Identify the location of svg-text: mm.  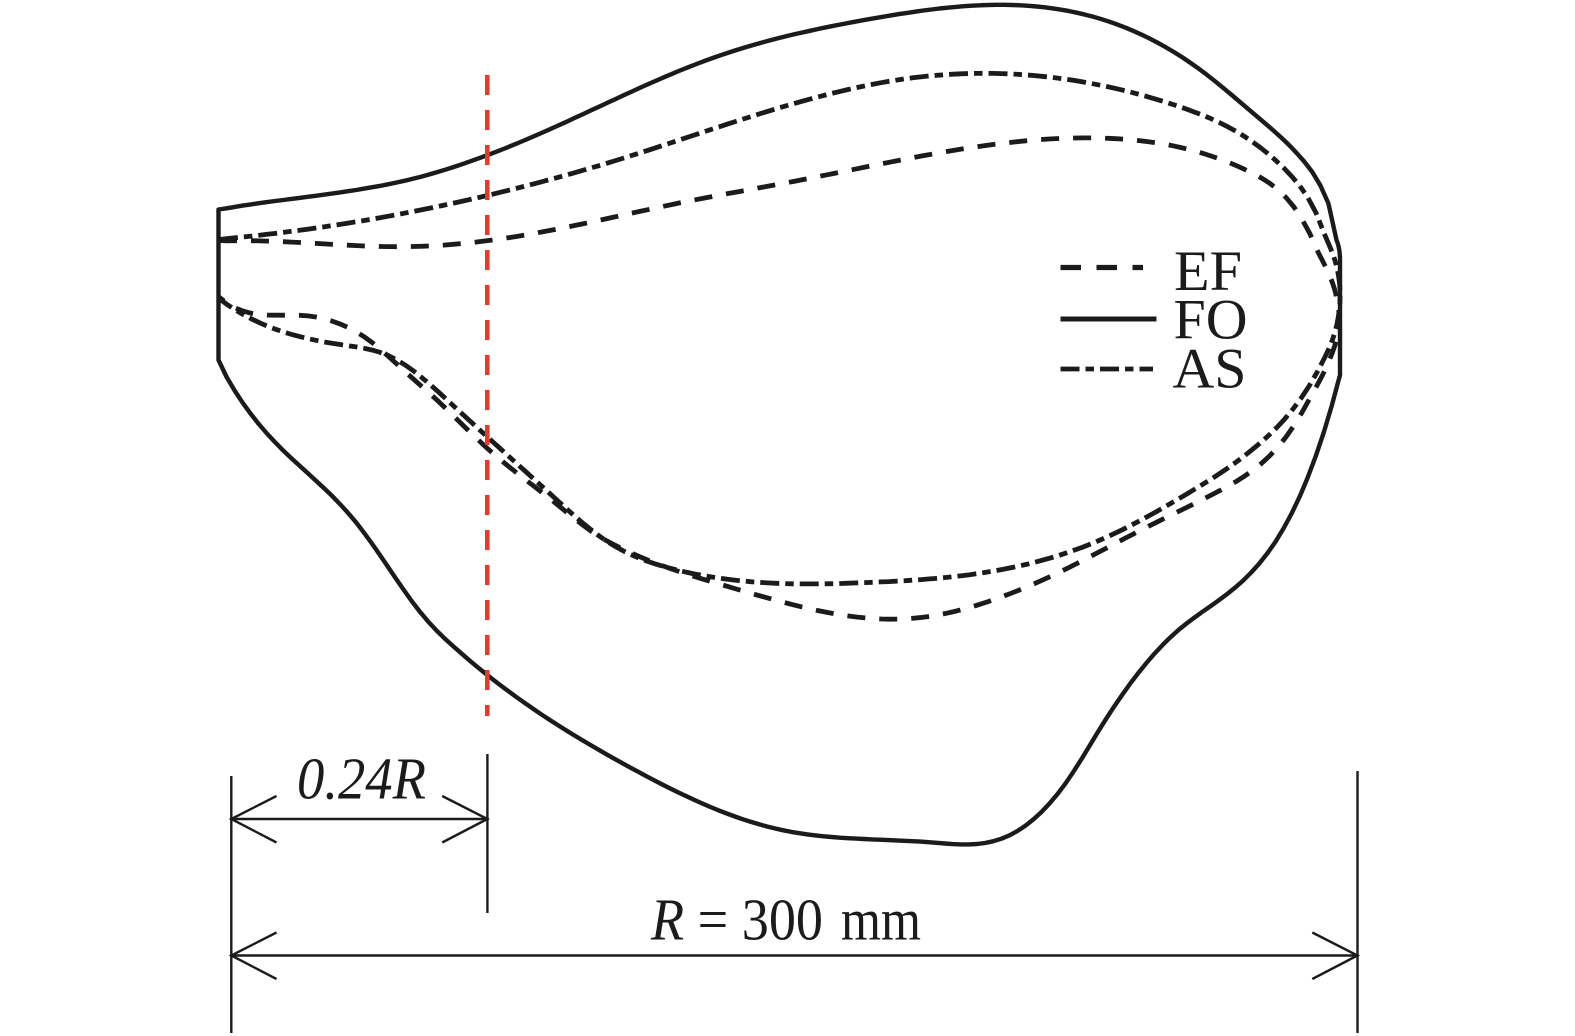
(881, 920).